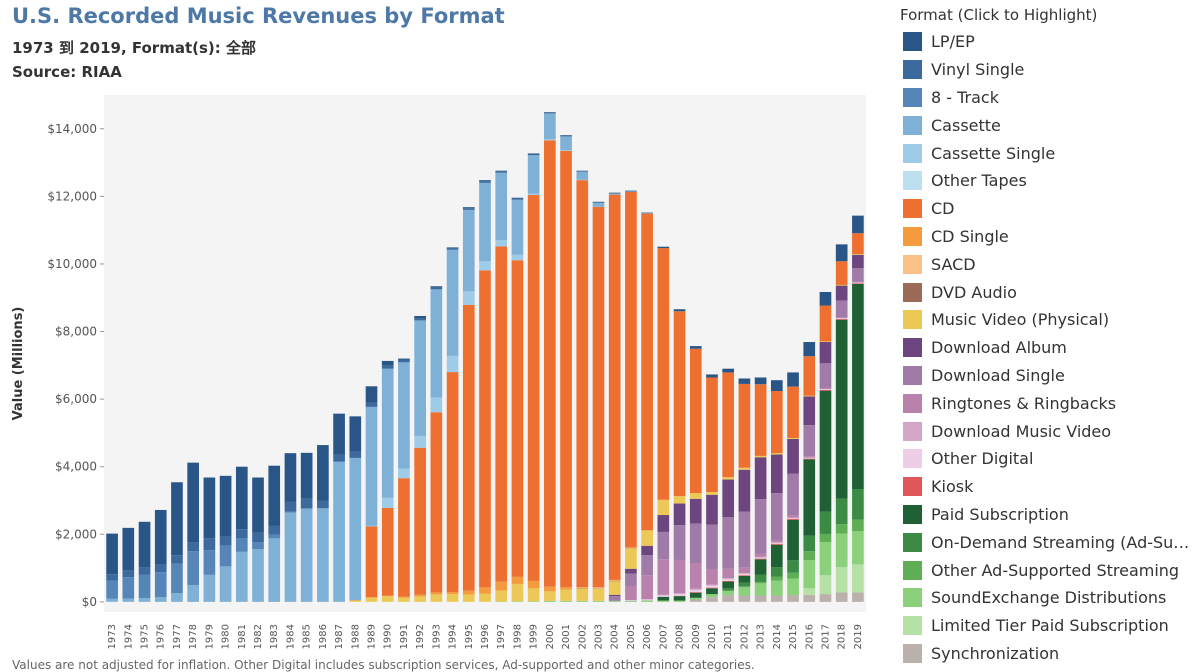  Describe the element at coordinates (1048, 626) in the screenshot. I see `legend-item: Limited Tier Paid Subscription` at that location.